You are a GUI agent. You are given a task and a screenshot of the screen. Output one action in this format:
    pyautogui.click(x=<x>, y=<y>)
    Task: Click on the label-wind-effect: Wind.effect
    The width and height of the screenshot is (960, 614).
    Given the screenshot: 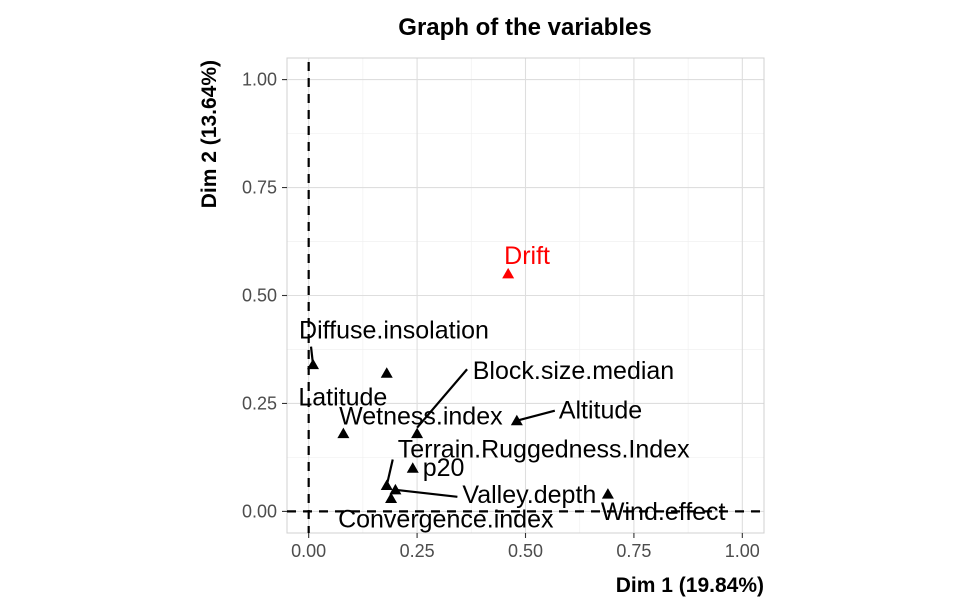 What is the action you would take?
    pyautogui.click(x=663, y=512)
    